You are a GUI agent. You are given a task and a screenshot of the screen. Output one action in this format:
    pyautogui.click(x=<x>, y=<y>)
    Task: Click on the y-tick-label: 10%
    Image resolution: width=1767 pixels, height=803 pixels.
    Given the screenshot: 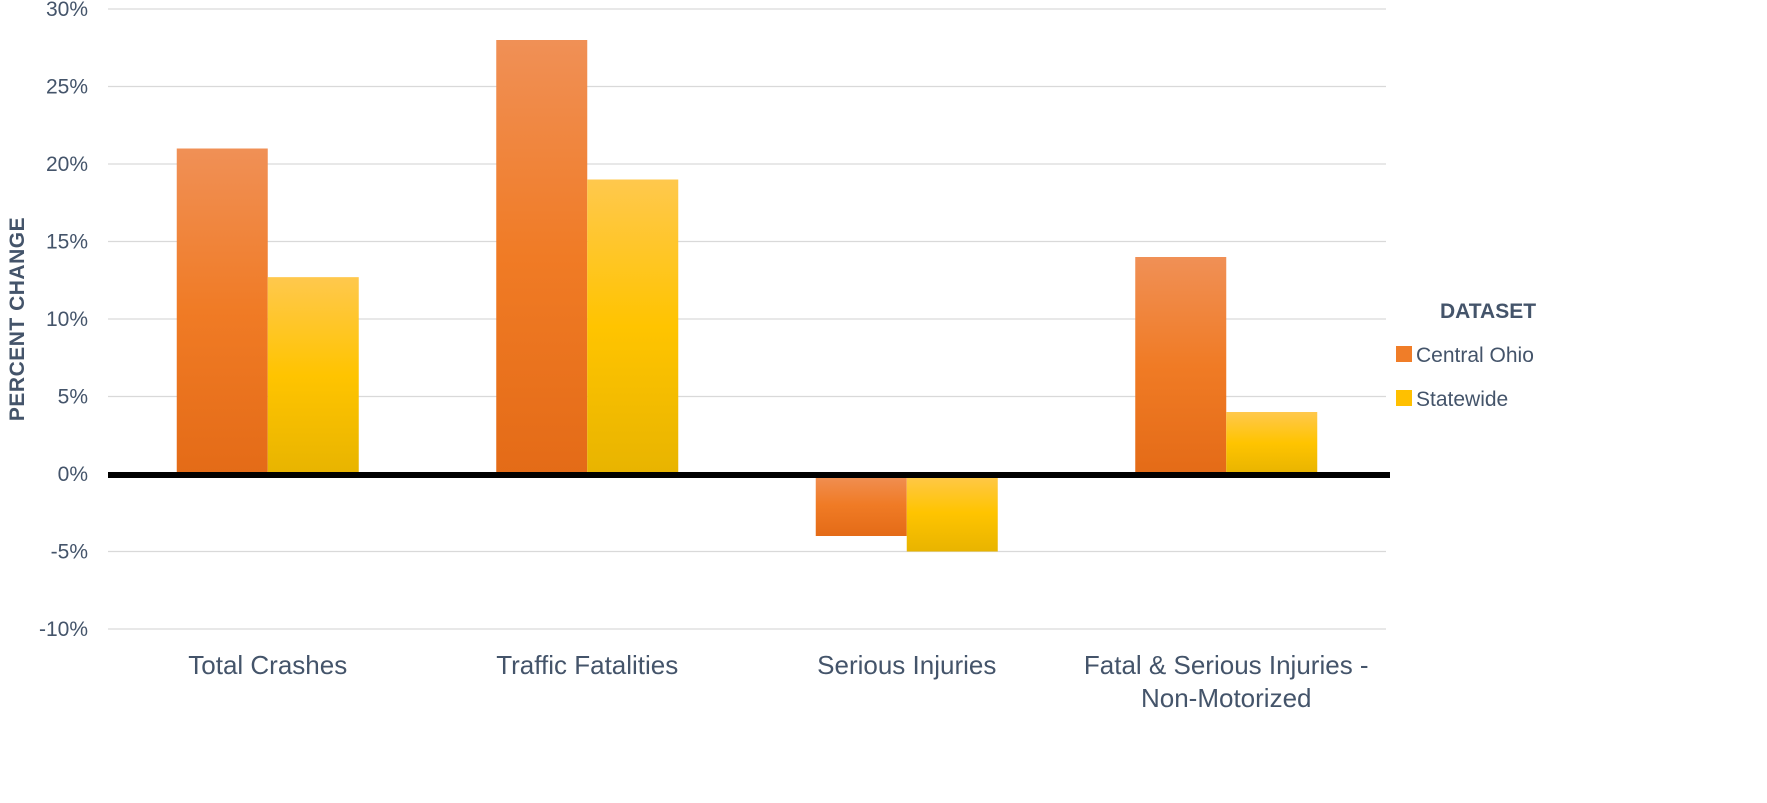 What is the action you would take?
    pyautogui.click(x=67, y=319)
    